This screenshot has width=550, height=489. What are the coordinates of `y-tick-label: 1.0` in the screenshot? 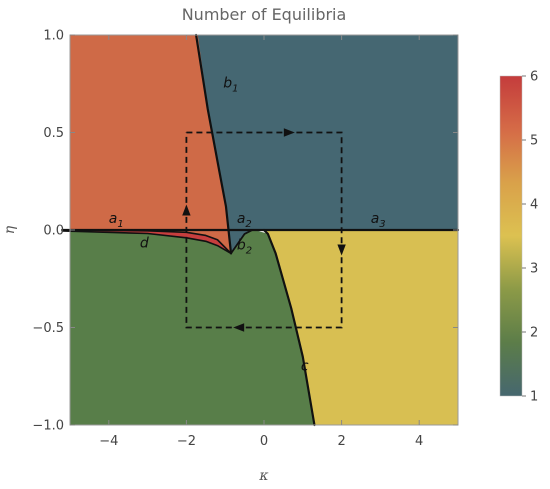 It's located at (53, 36).